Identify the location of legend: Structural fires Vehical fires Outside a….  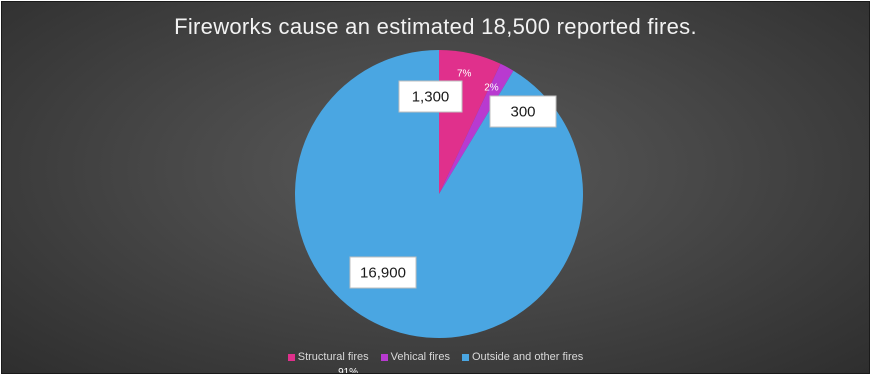
(435, 357).